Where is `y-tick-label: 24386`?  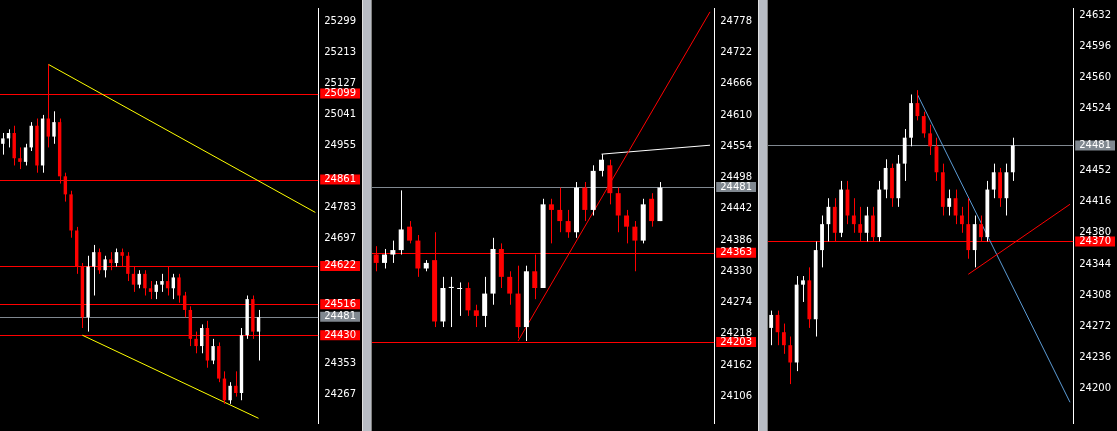
y-tick-label: 24386 is located at coordinates (736, 239).